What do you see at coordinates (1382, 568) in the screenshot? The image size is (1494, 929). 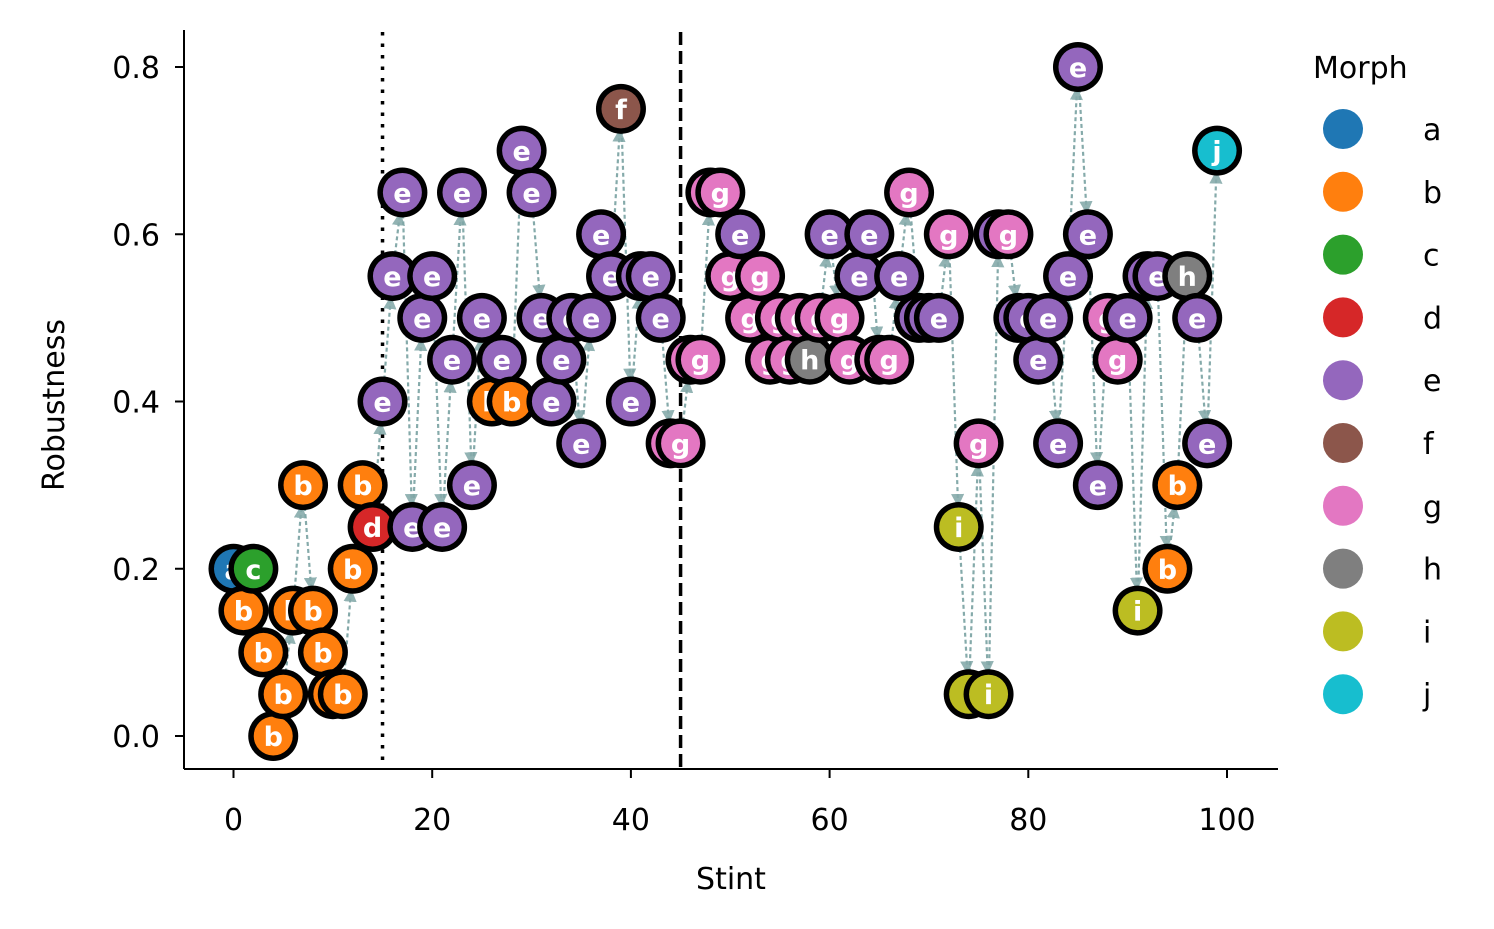 I see `legend-entry: h` at bounding box center [1382, 568].